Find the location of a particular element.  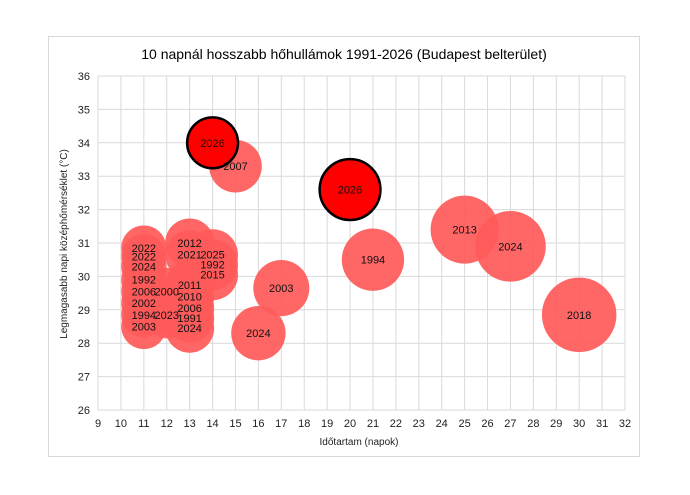

x-tick-label: 18 is located at coordinates (304, 424).